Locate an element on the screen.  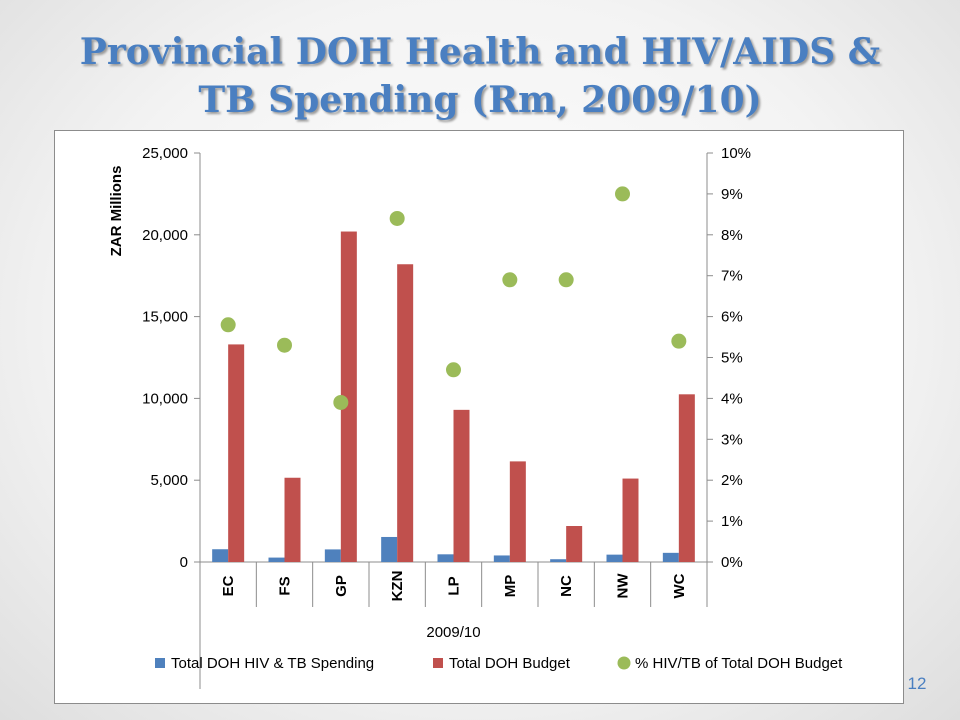
y2-tick-label: 0% is located at coordinates (732, 562).